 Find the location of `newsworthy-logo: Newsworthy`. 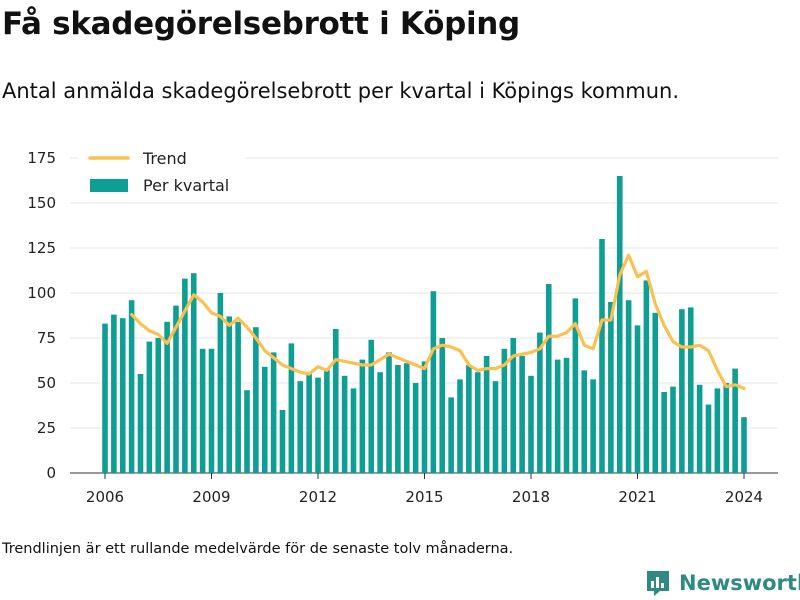

newsworthy-logo: Newsworthy is located at coordinates (722, 583).